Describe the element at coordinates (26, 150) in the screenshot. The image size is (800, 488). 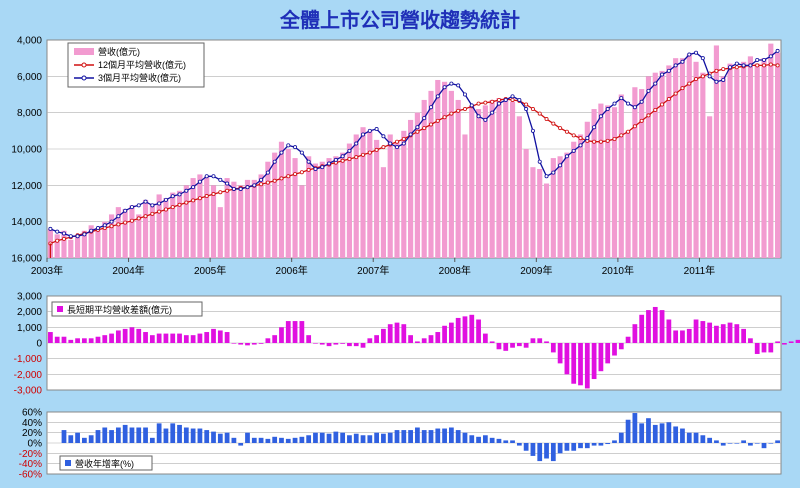
I see `y-tick-label: 10,000` at that location.